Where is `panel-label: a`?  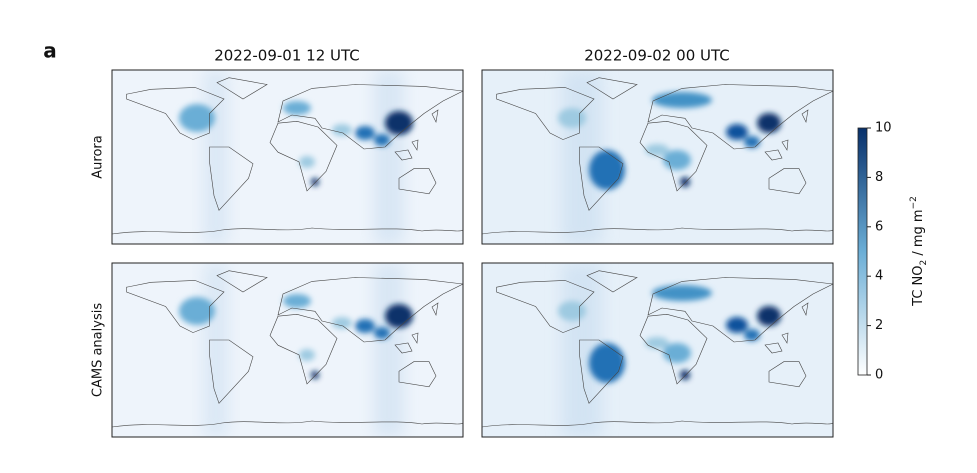
panel-label: a is located at coordinates (50, 51).